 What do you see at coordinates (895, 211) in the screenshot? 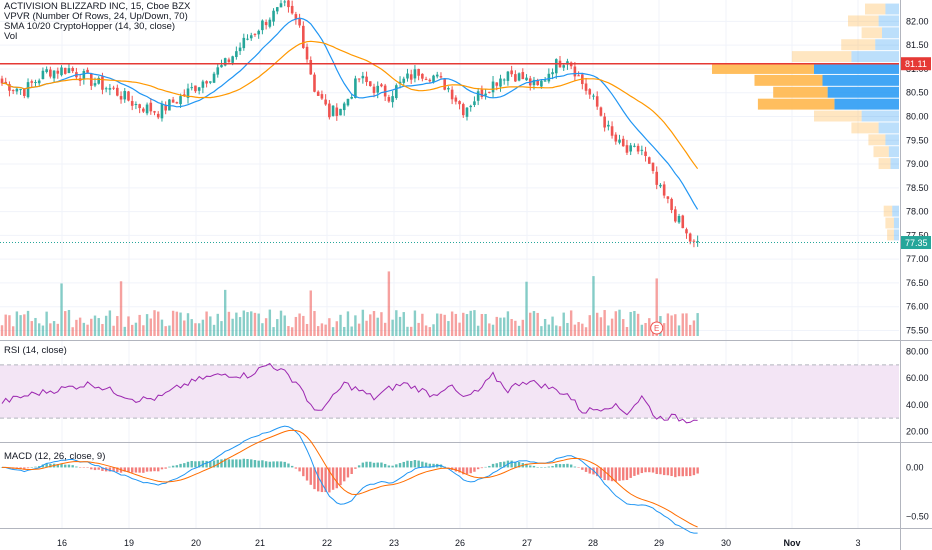
I see `vpvr-up-bar` at bounding box center [895, 211].